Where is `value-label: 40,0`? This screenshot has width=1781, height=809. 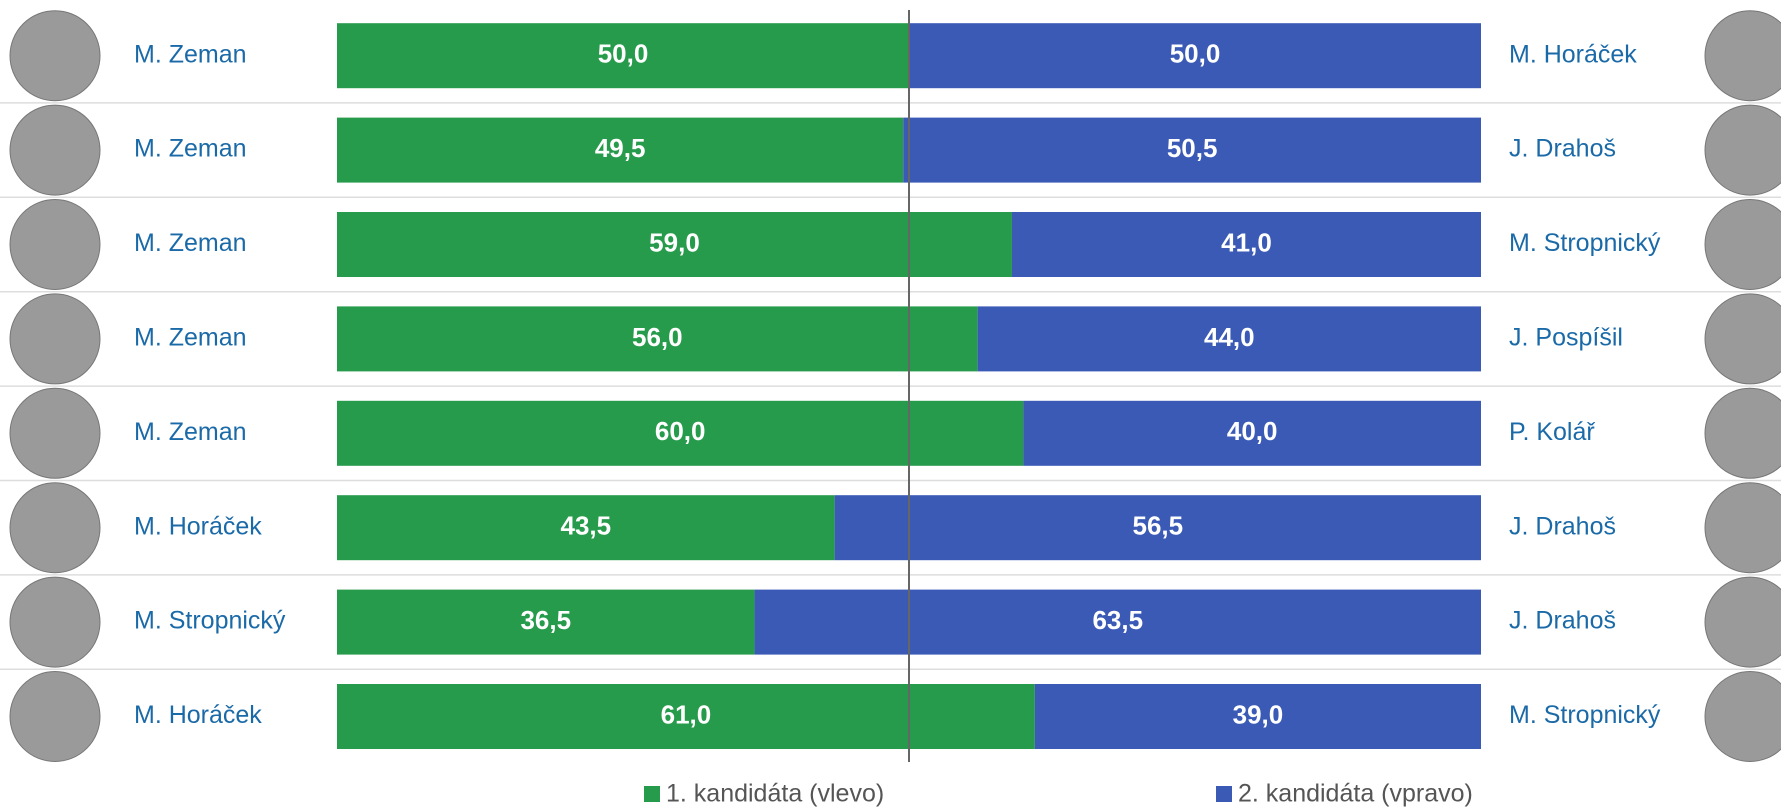
value-label: 40,0 is located at coordinates (1252, 431).